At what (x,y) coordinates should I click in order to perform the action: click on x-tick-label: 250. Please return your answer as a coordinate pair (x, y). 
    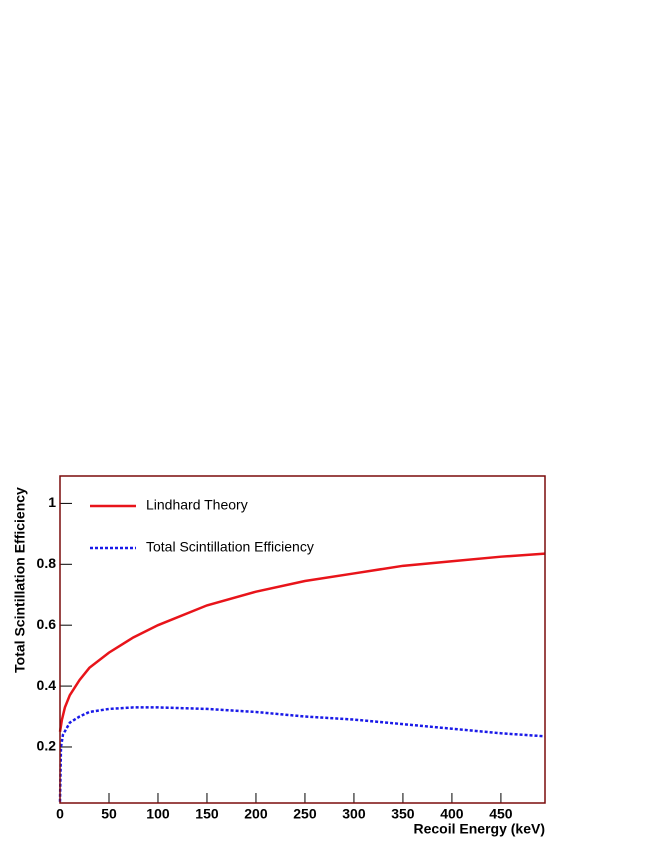
    Looking at the image, I should click on (305, 814).